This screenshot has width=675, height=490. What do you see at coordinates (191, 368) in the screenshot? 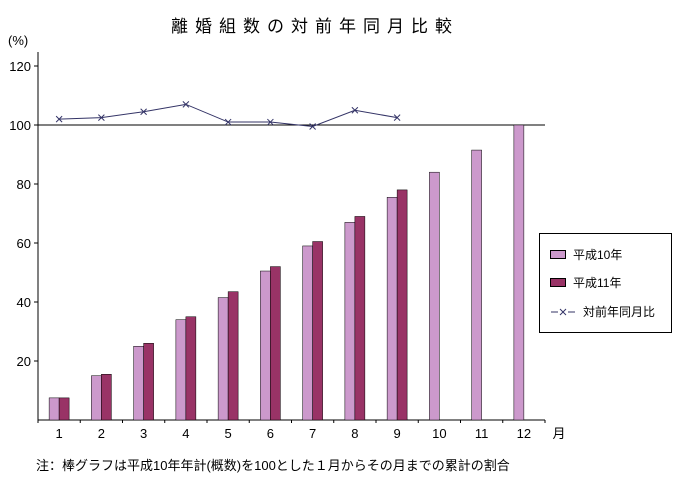
I see `bar-heisei11-m4` at bounding box center [191, 368].